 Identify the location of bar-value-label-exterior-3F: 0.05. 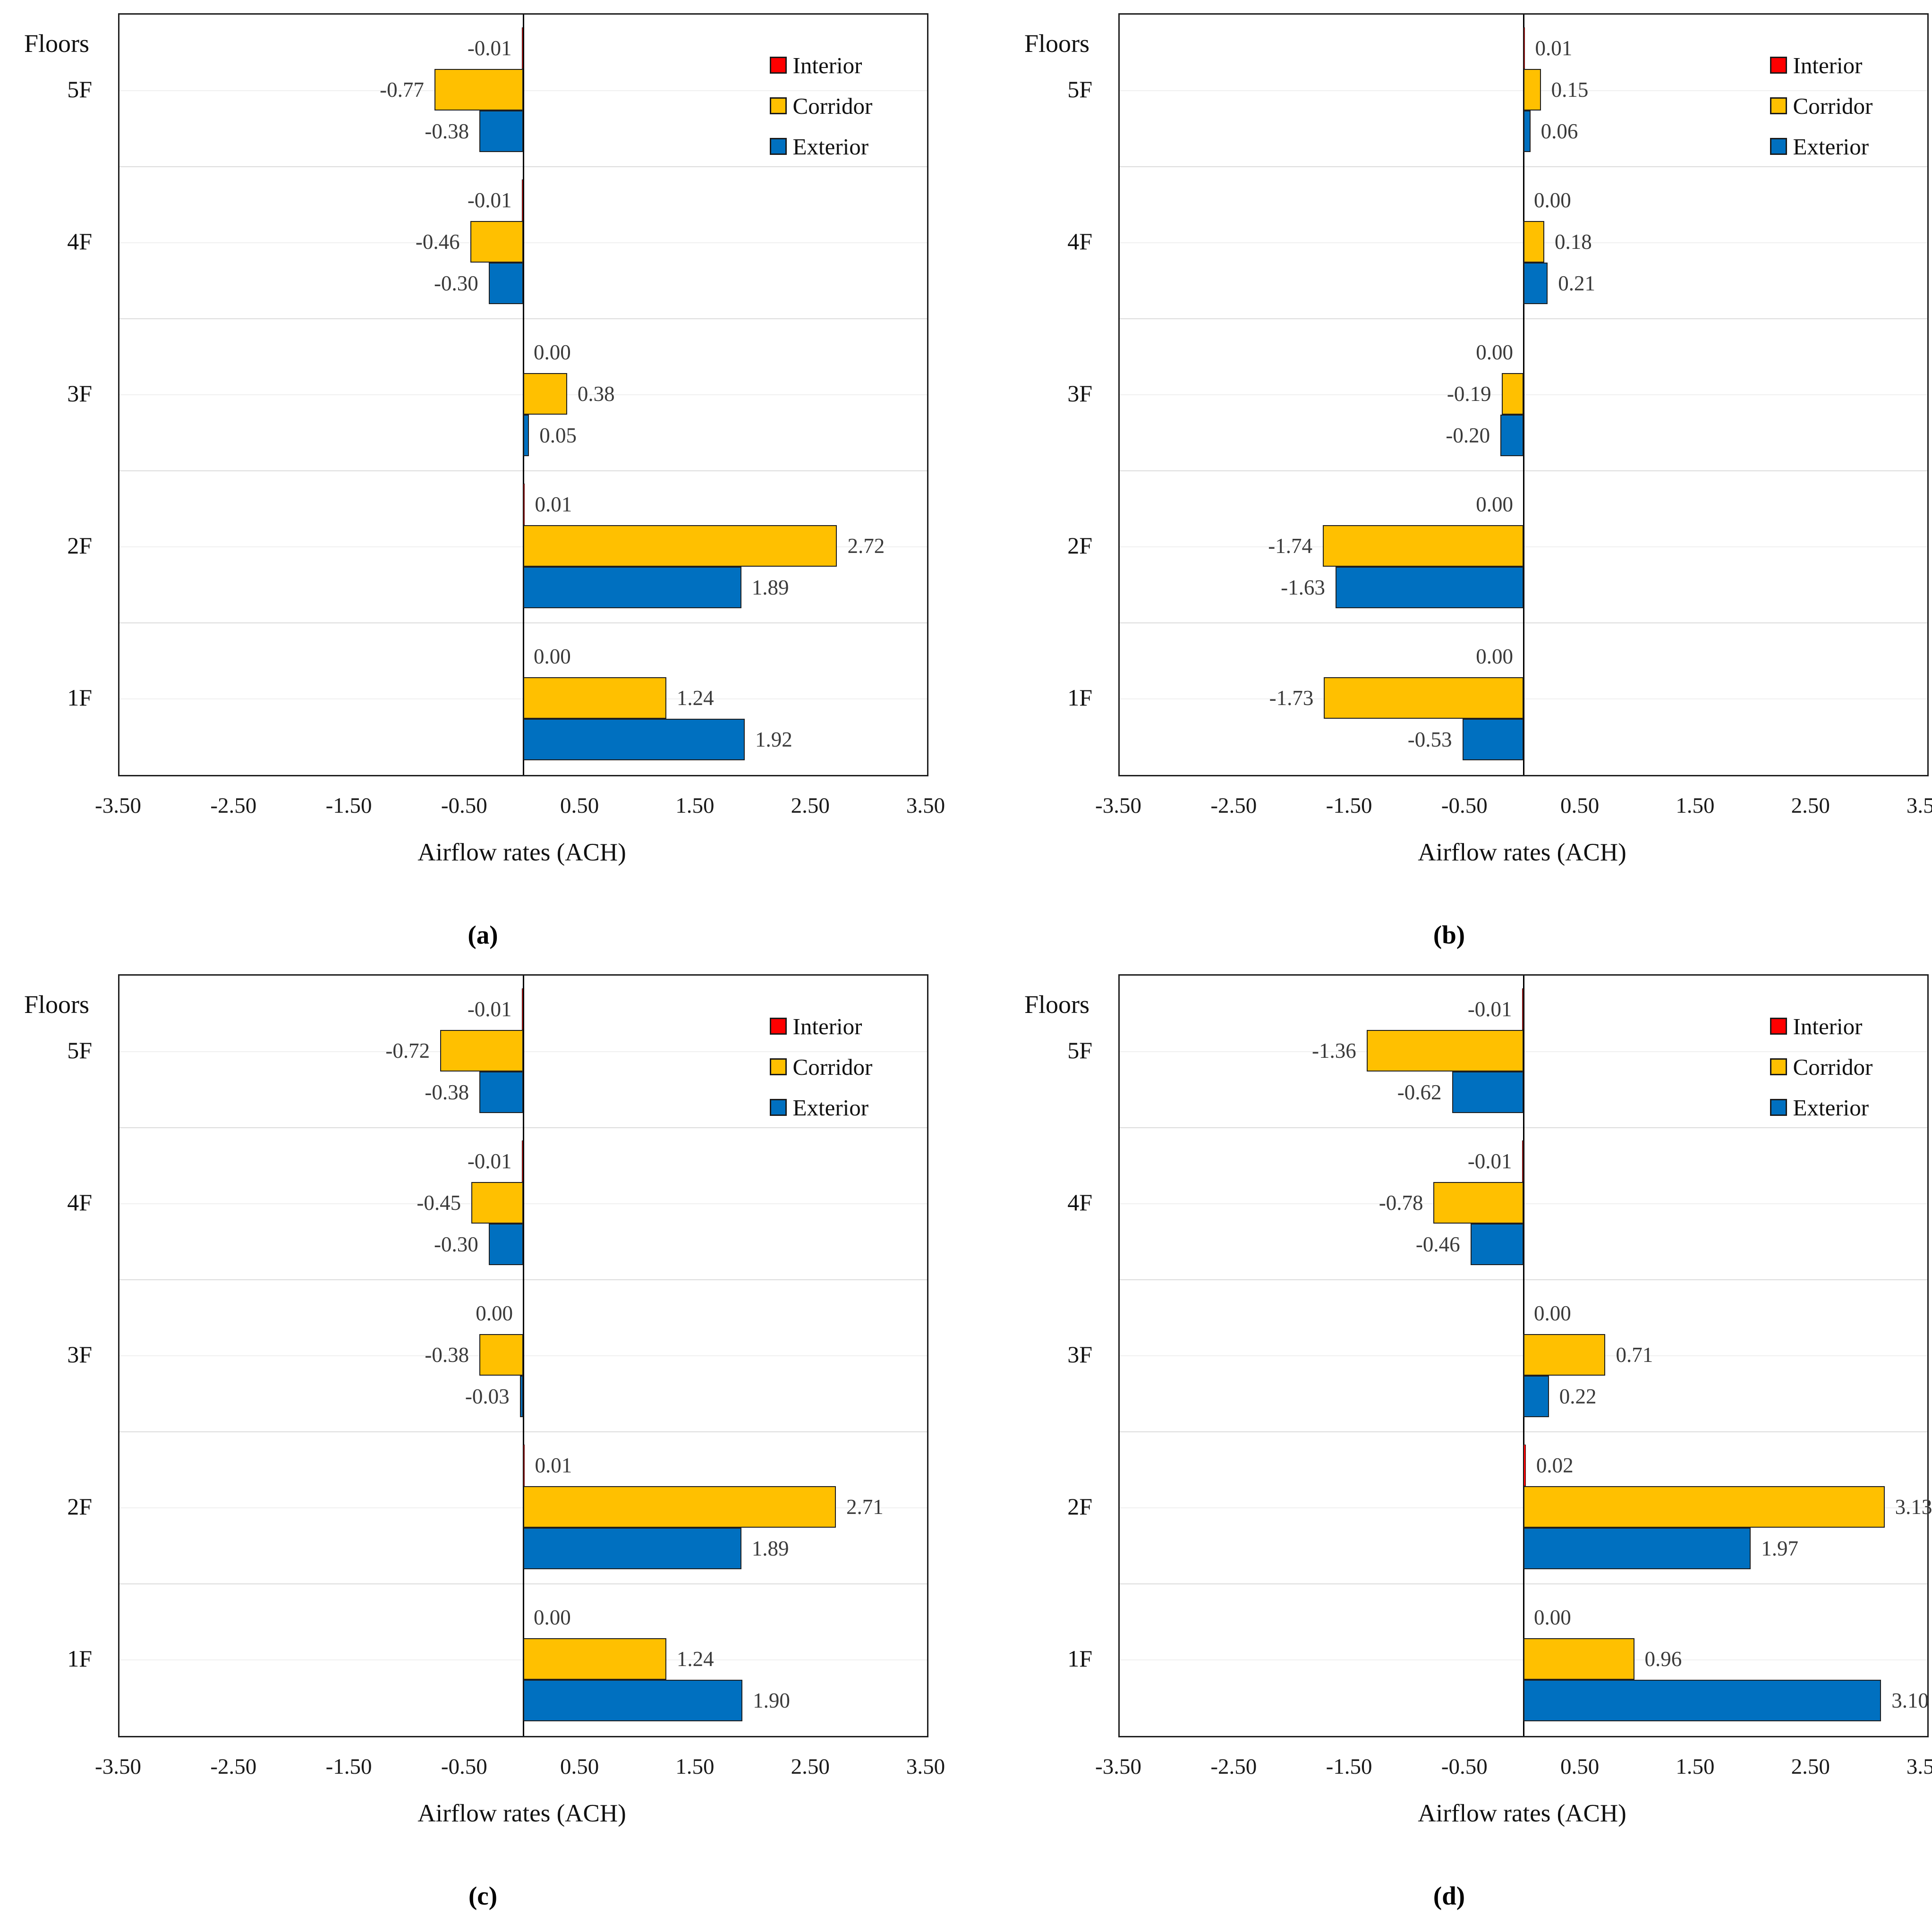
(558, 436).